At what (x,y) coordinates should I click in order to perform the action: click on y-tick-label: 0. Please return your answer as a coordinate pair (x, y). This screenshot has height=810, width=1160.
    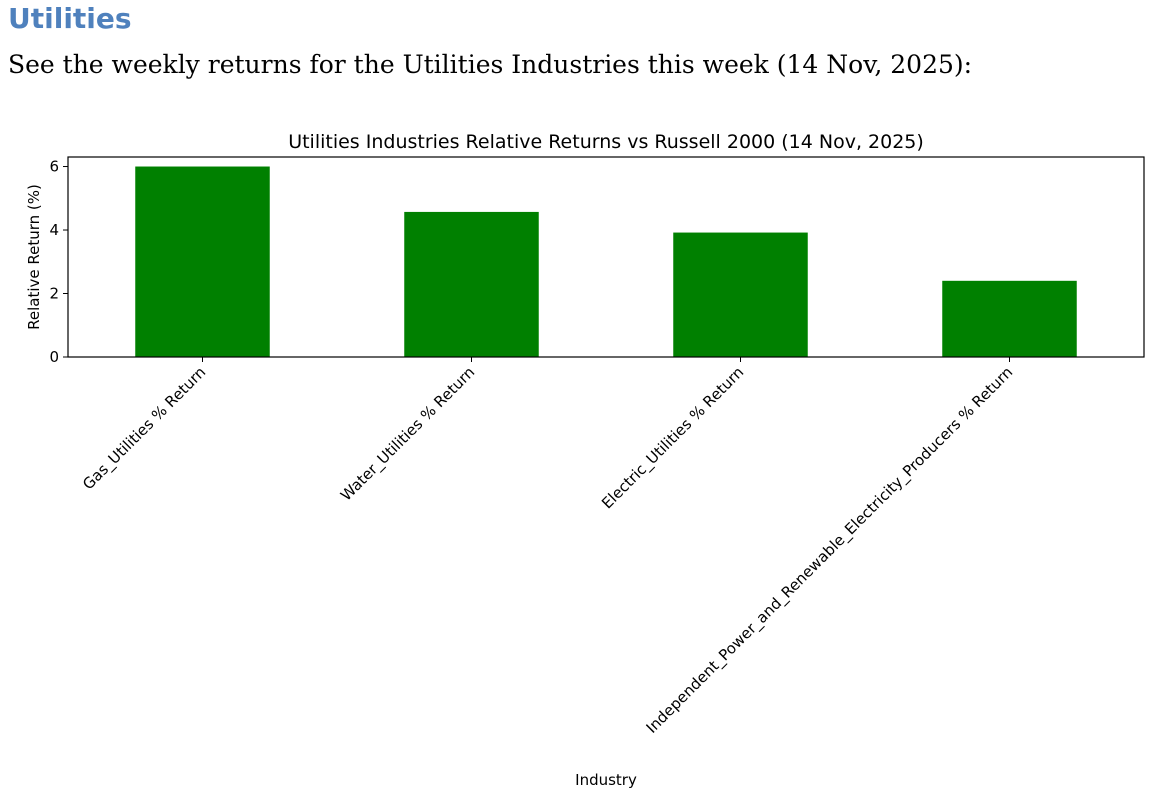
    Looking at the image, I should click on (54, 357).